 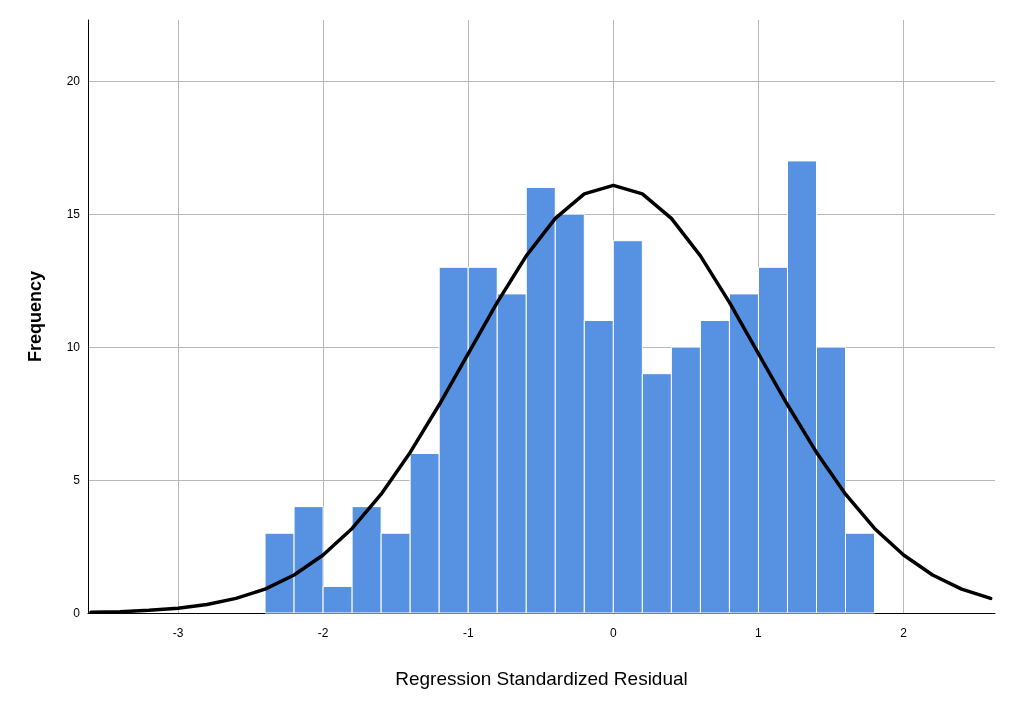 What do you see at coordinates (178, 633) in the screenshot?
I see `x-tick-label: -3` at bounding box center [178, 633].